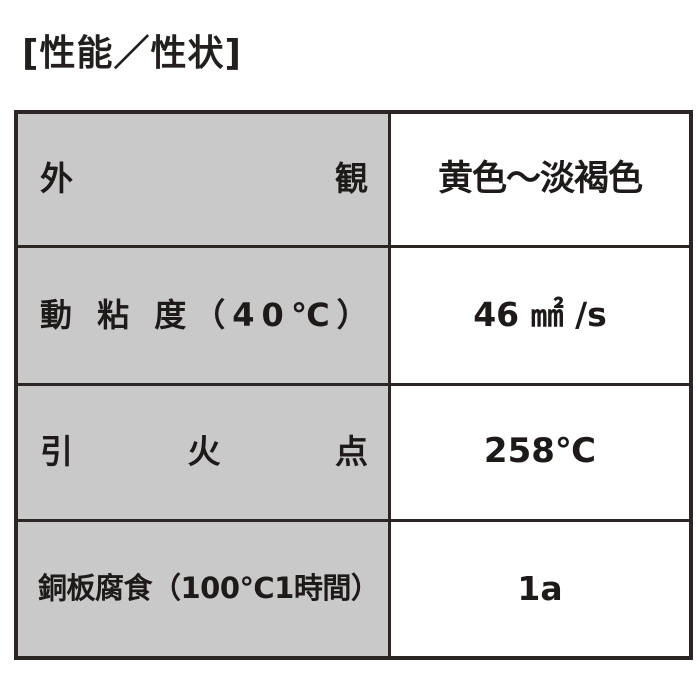 This screenshot has width=700, height=700. I want to click on label-cell-flash-point: 引 火 点, so click(202, 452).